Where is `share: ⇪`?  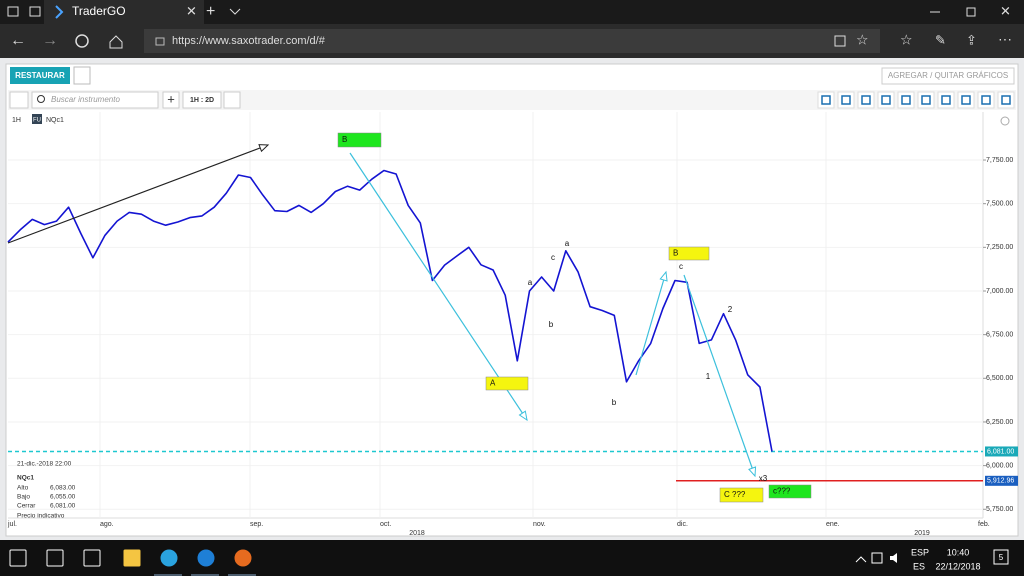 share: ⇪ is located at coordinates (971, 39).